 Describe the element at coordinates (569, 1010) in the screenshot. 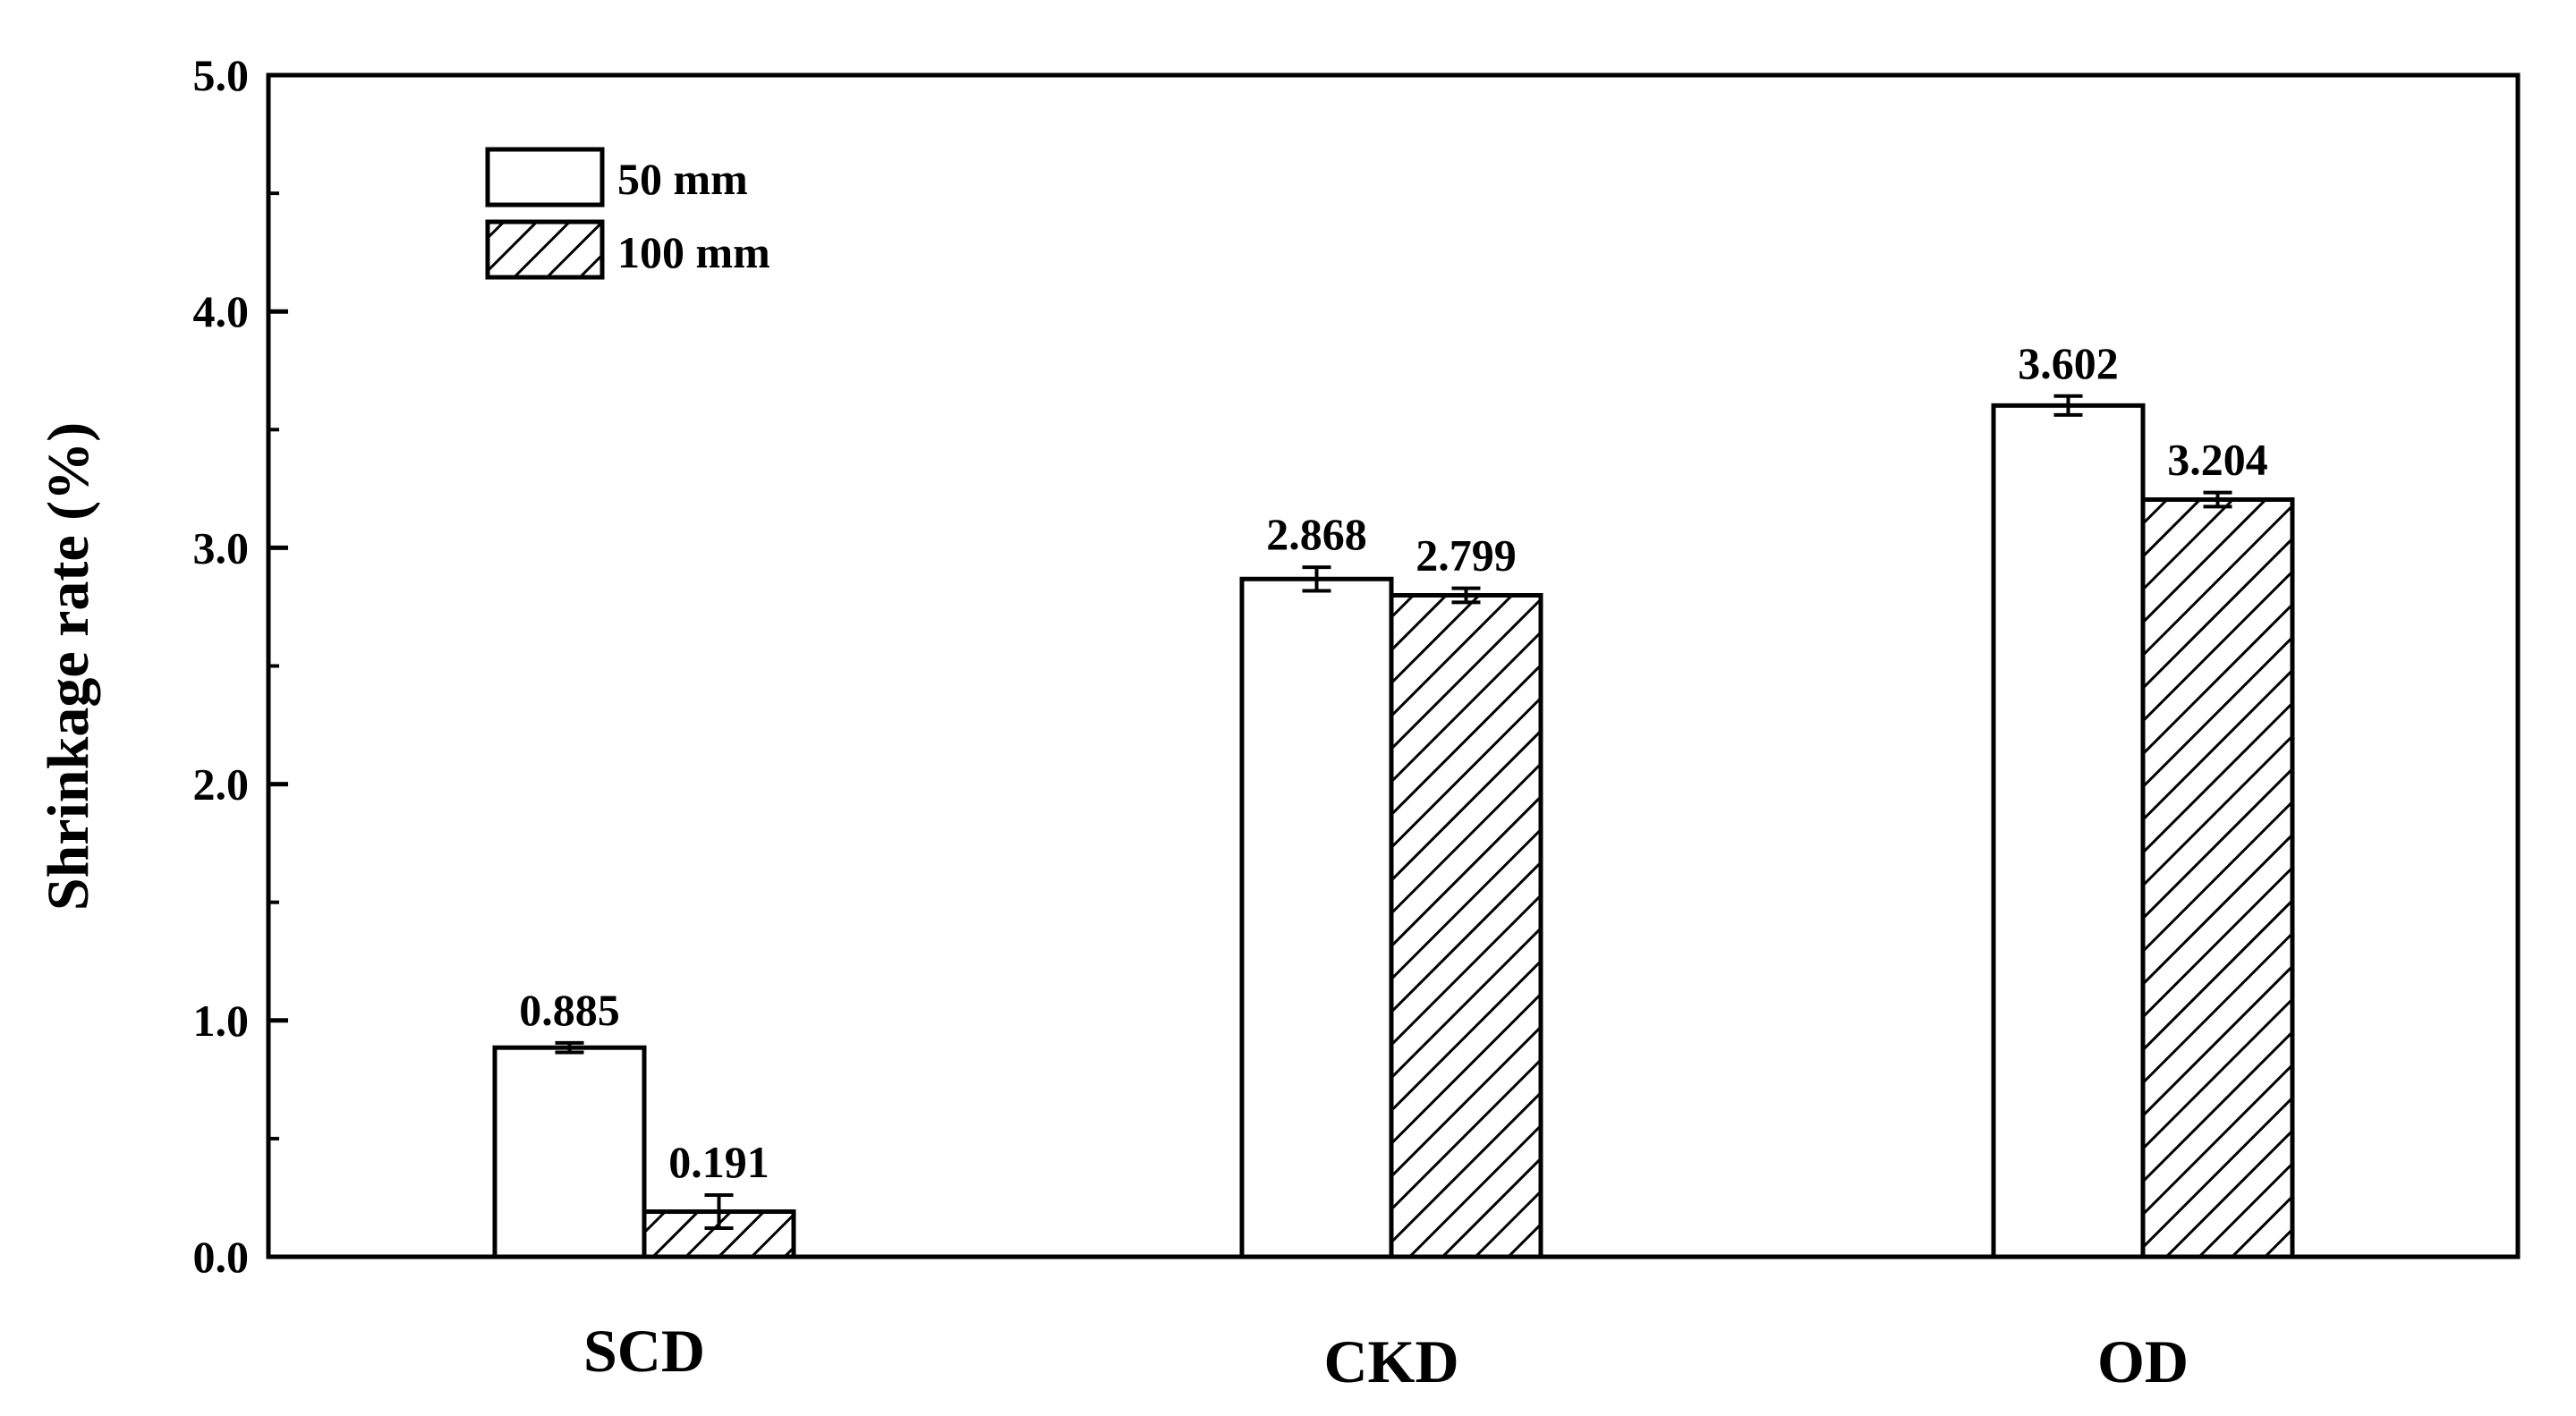

I see `data-label: 0.885` at that location.